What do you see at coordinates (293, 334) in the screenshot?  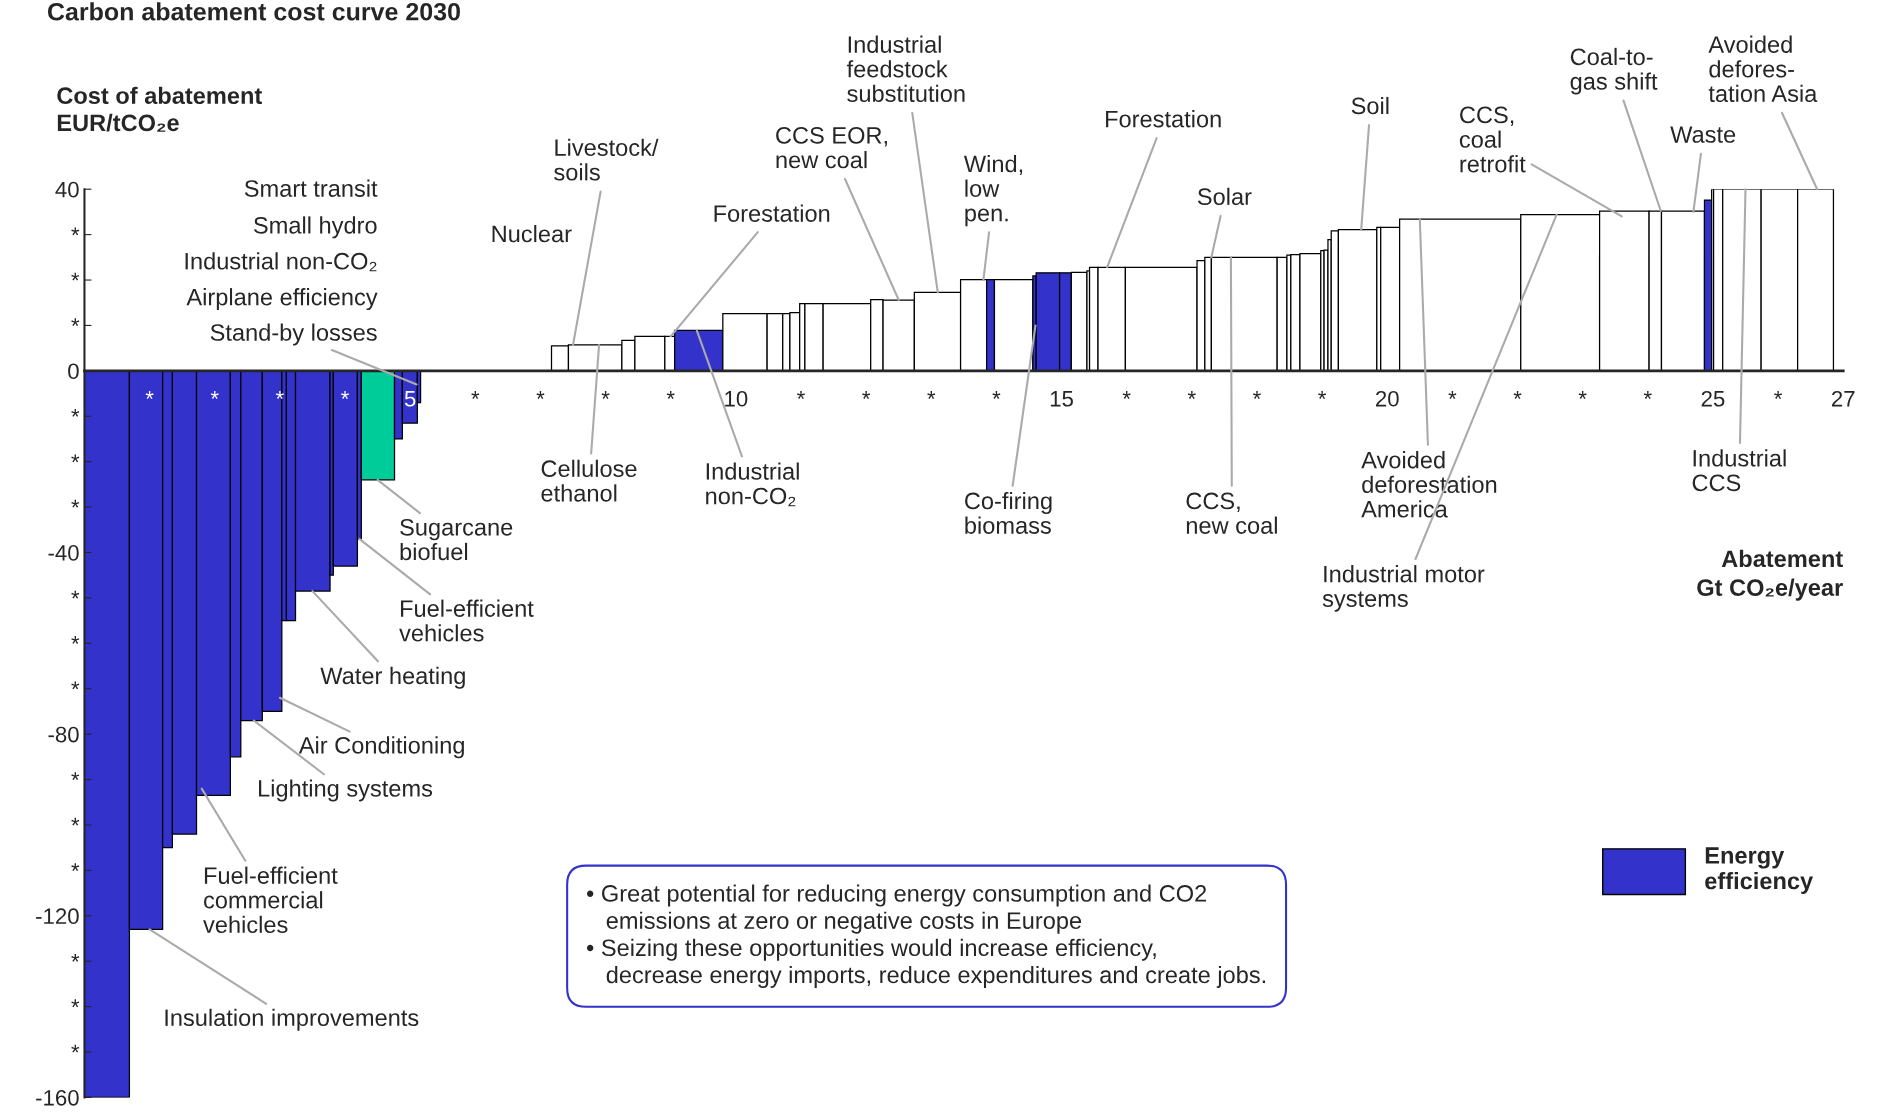 I see `annotation: Stand-by losses` at bounding box center [293, 334].